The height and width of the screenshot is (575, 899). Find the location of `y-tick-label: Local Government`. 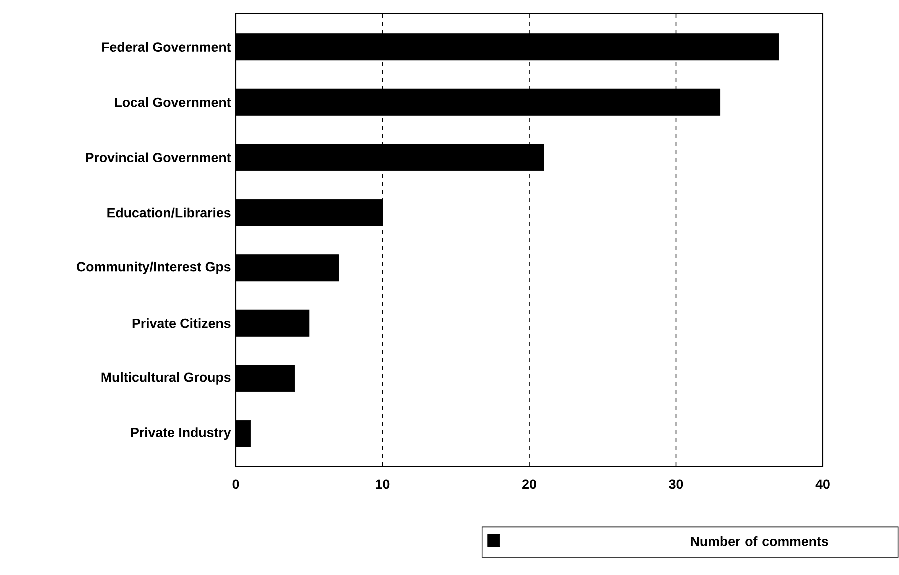

y-tick-label: Local Government is located at coordinates (173, 103).